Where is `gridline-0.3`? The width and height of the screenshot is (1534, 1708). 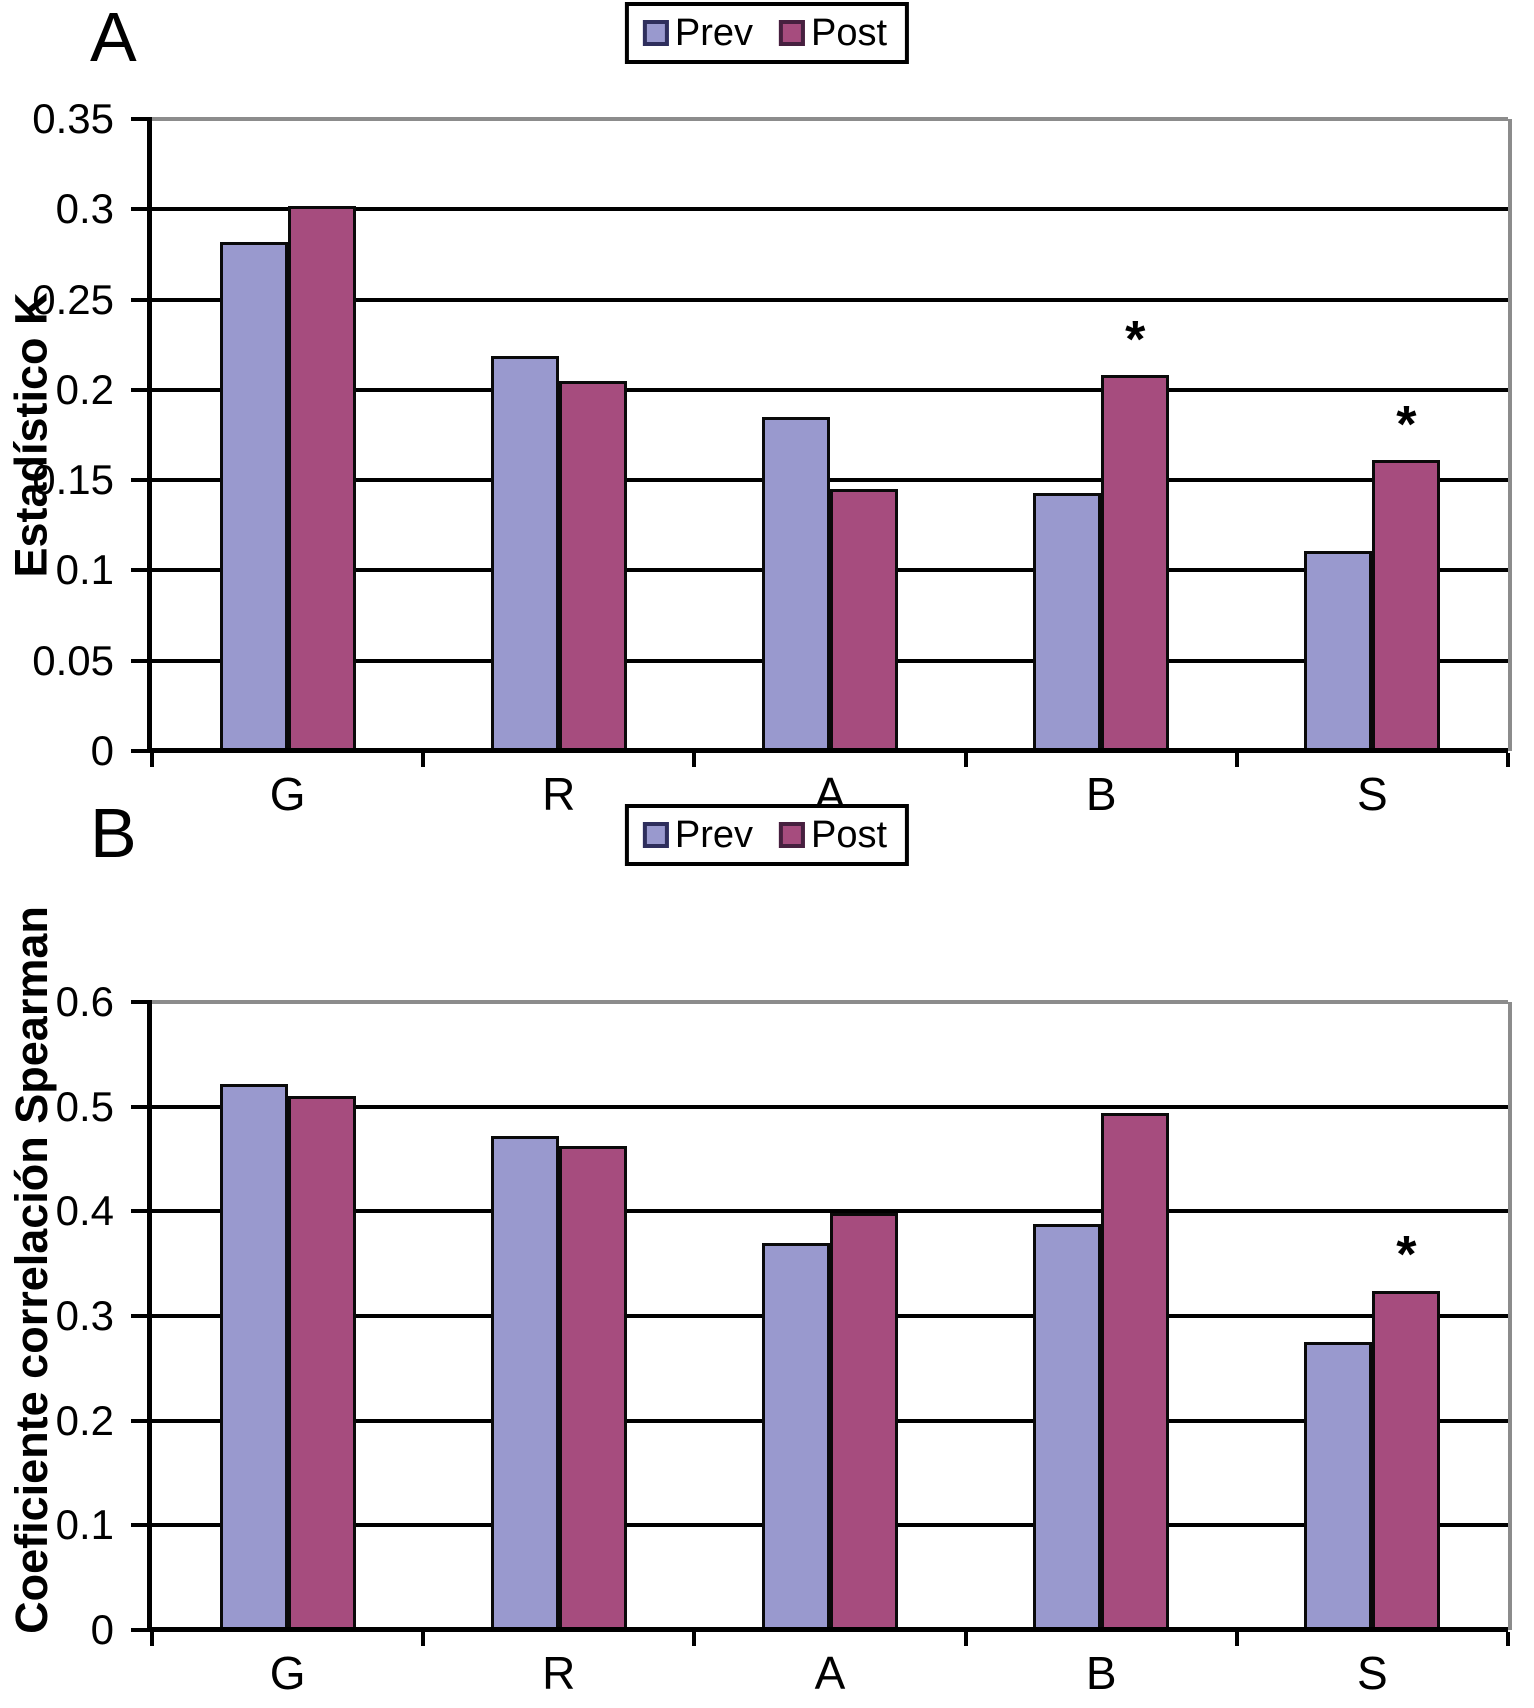
gridline-0.3 is located at coordinates (830, 209).